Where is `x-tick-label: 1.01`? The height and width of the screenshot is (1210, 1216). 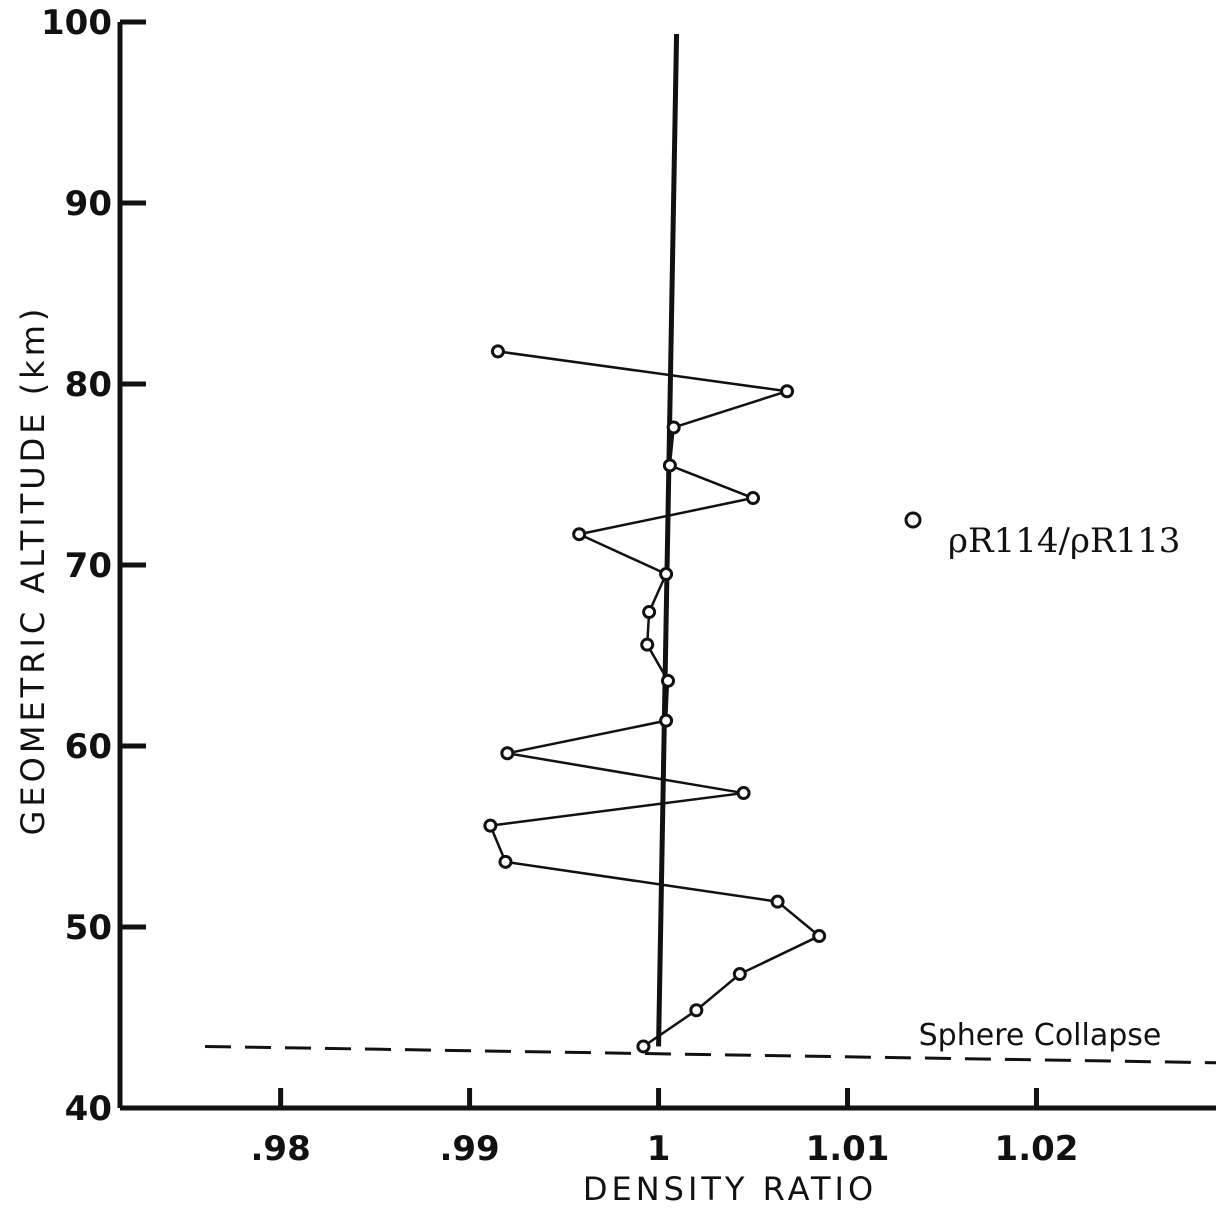 x-tick-label: 1.01 is located at coordinates (848, 1149).